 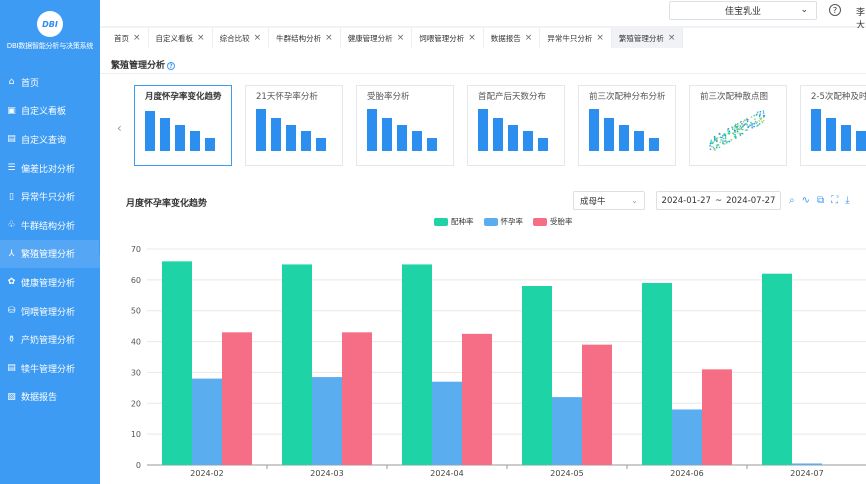 I want to click on tab-0: 首页 ×, so click(x=128, y=38).